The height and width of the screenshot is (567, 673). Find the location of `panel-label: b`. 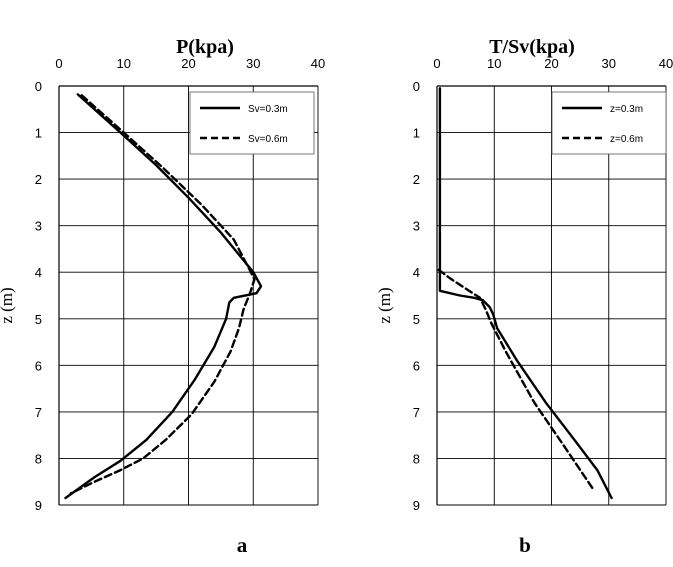

panel-label: b is located at coordinates (525, 545).